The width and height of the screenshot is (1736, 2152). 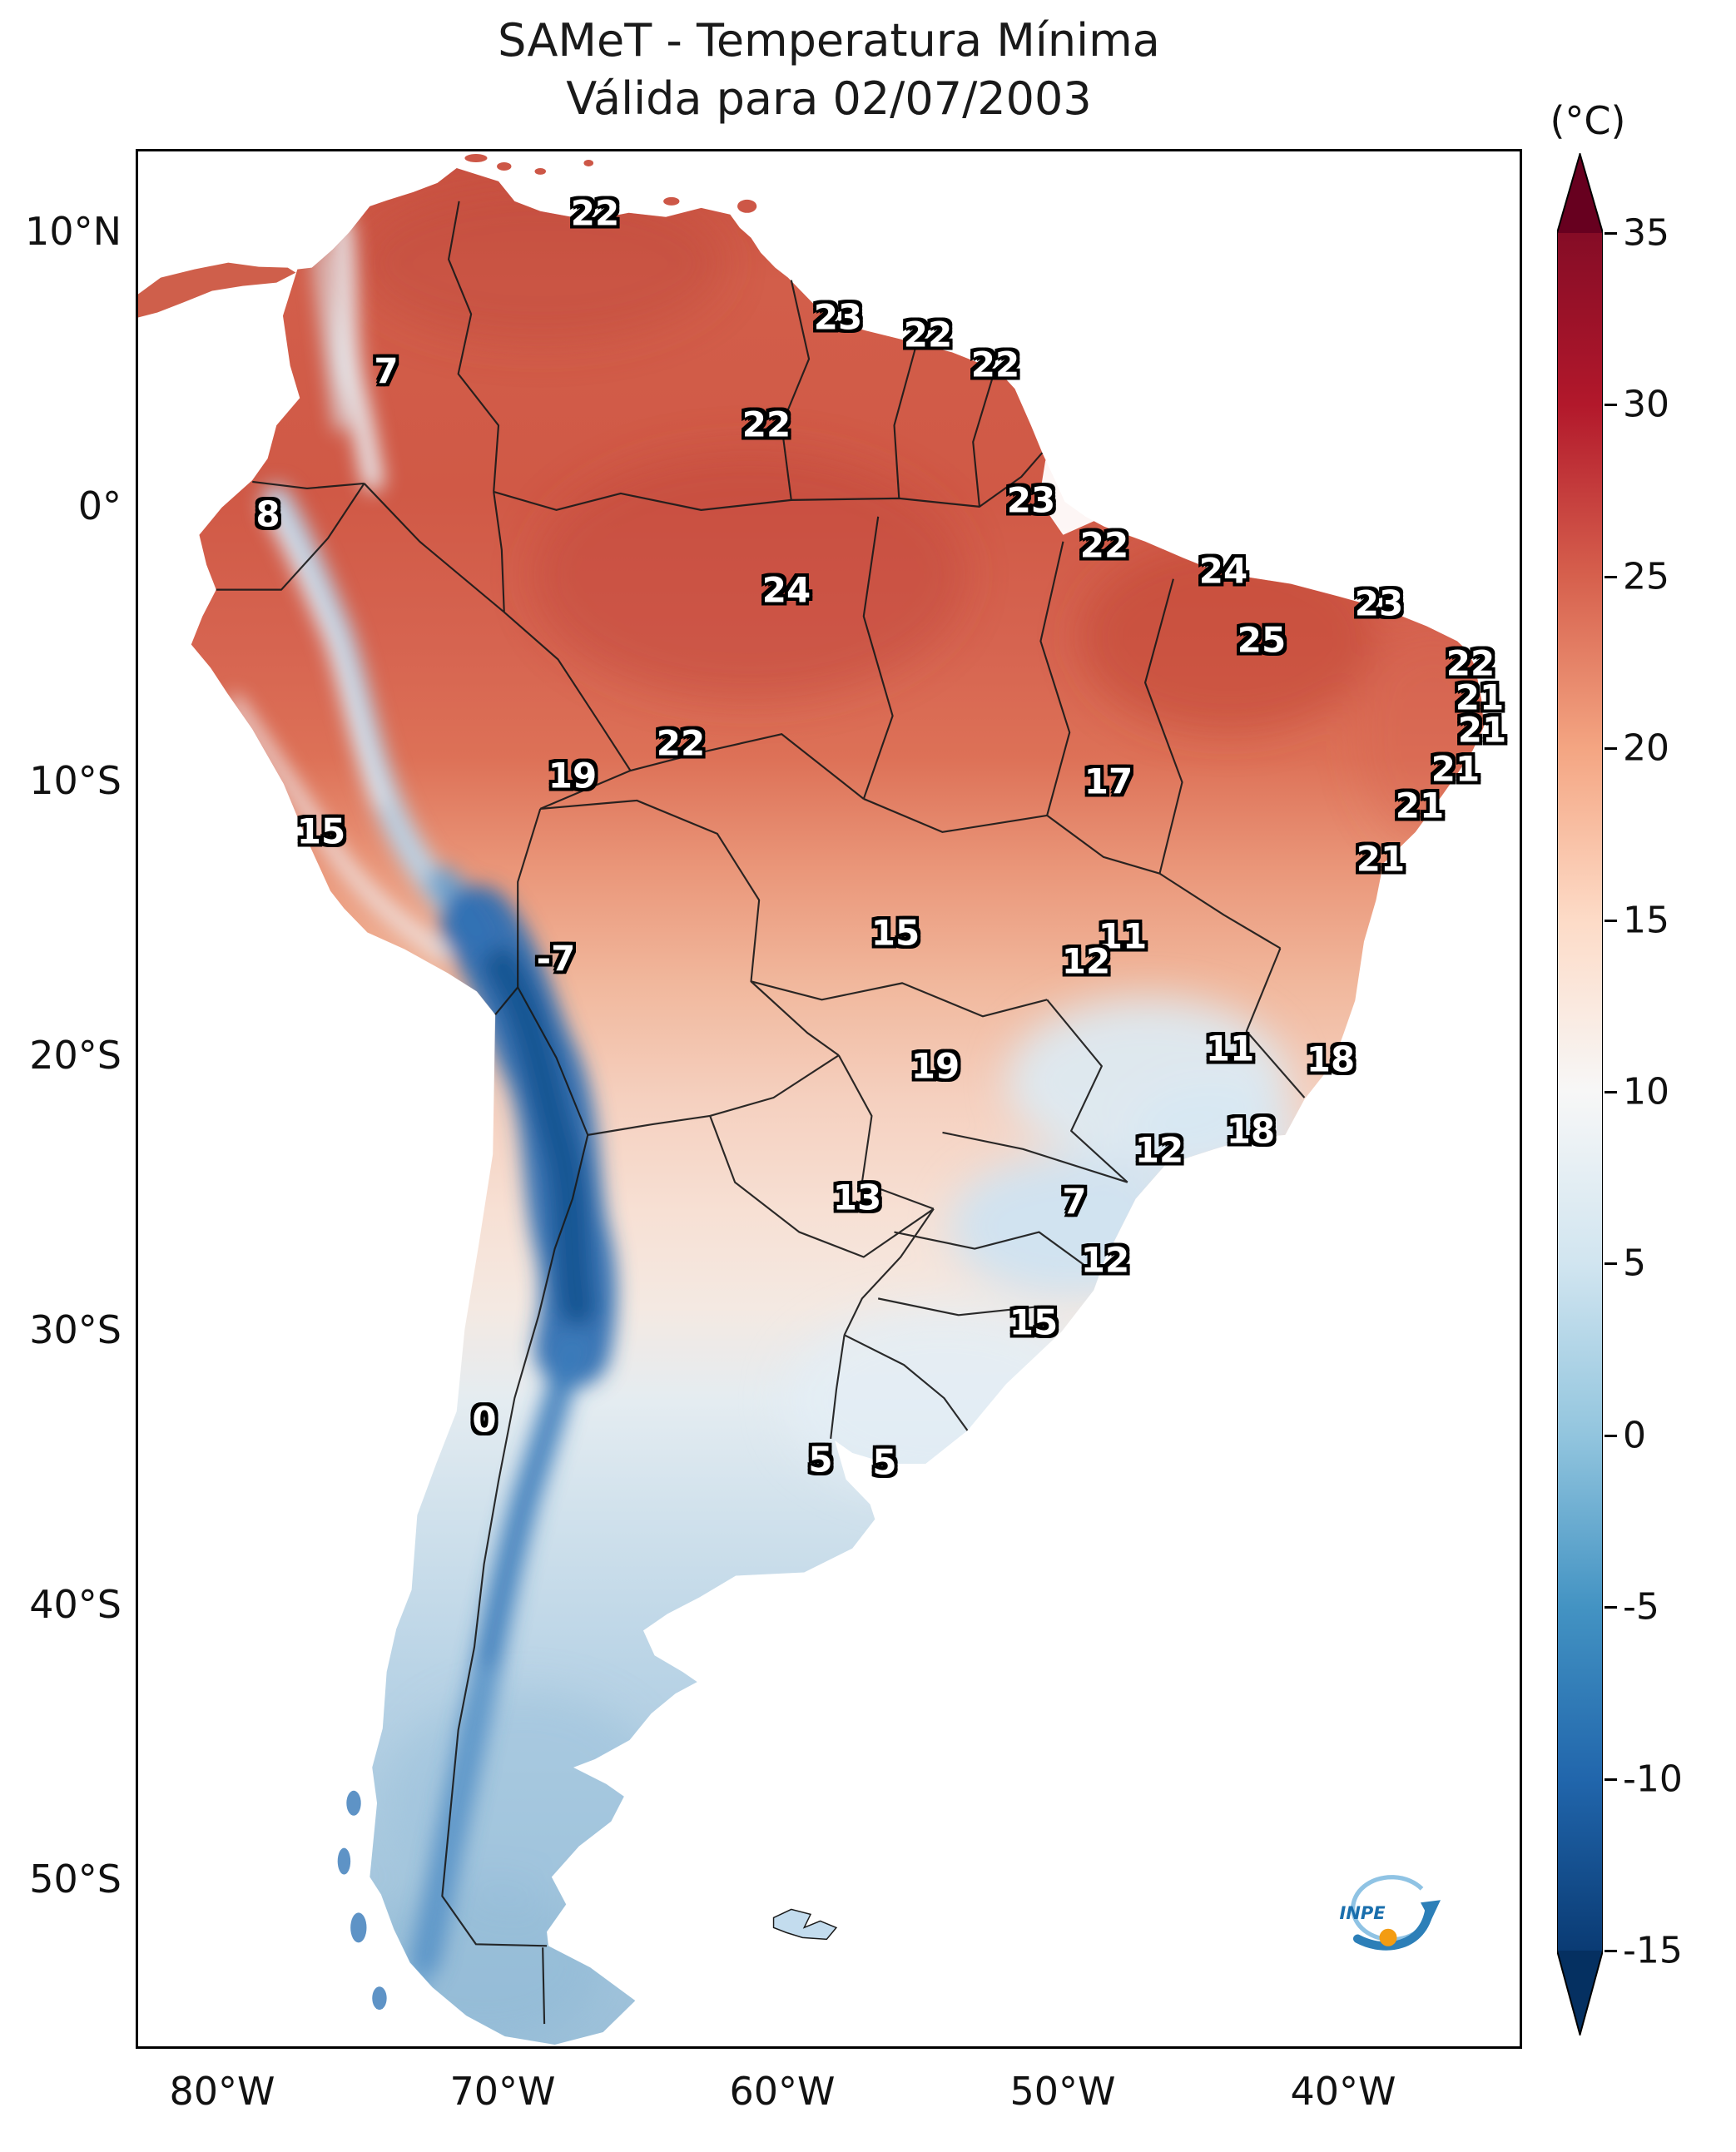 I want to click on lon-tick-label: 70°W, so click(x=503, y=2091).